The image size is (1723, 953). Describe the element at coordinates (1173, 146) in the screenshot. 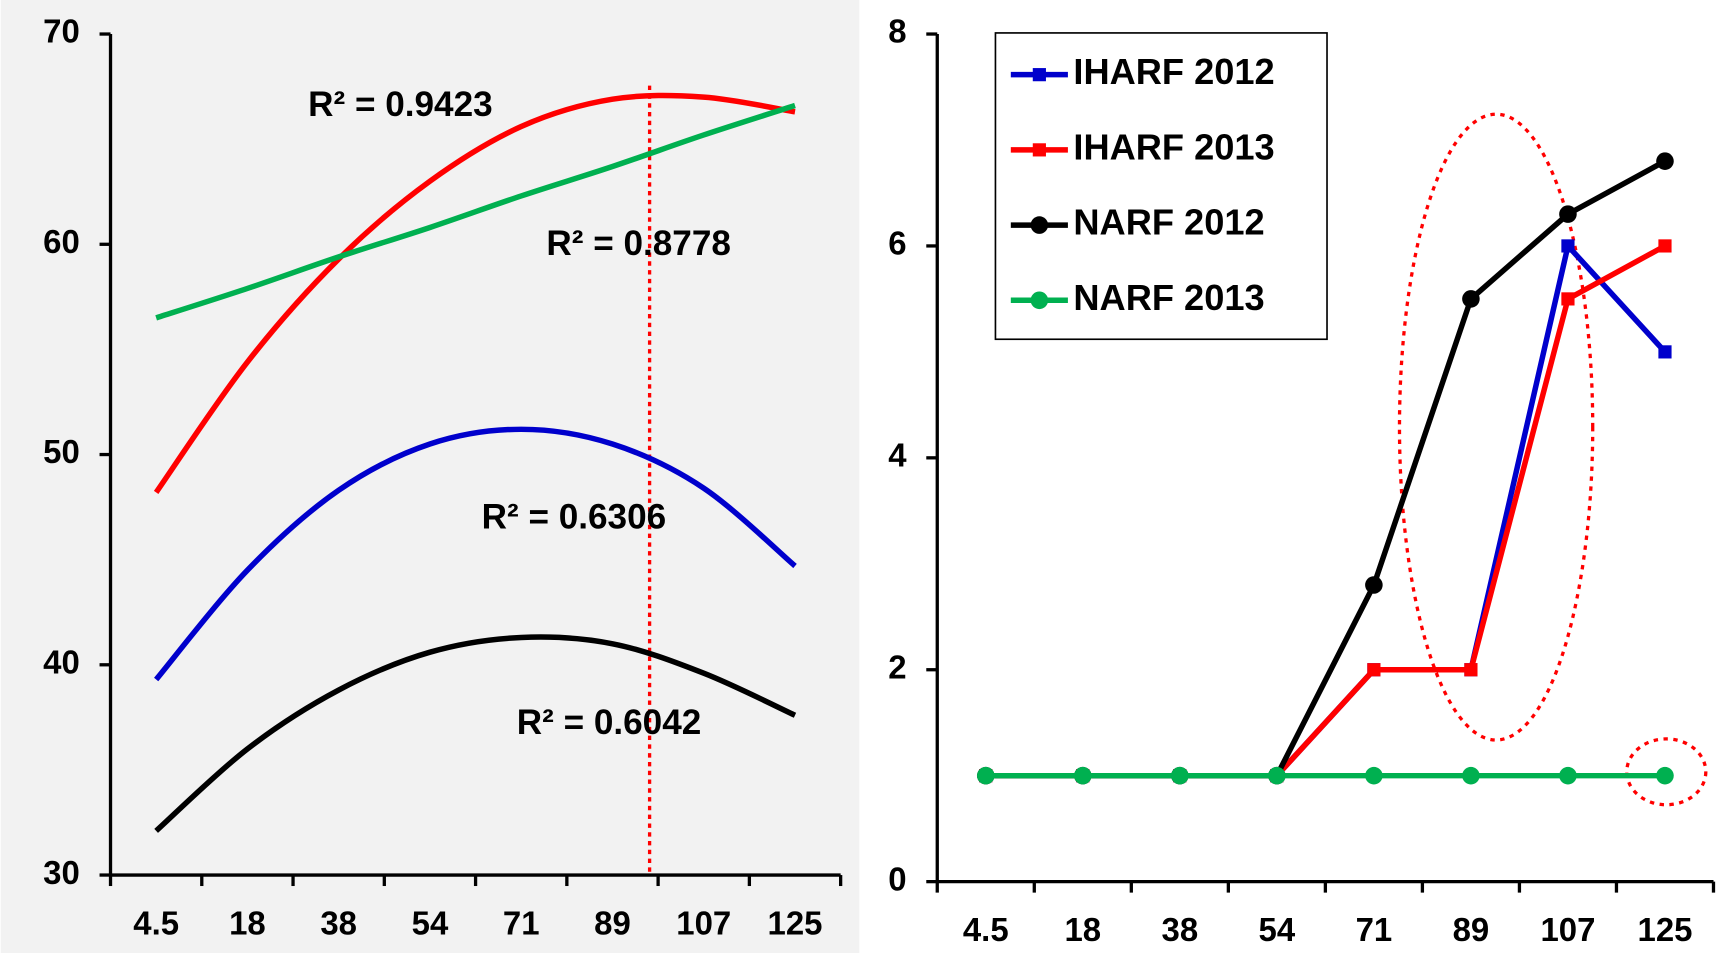

I see `legend-label: IHARF 2013` at that location.